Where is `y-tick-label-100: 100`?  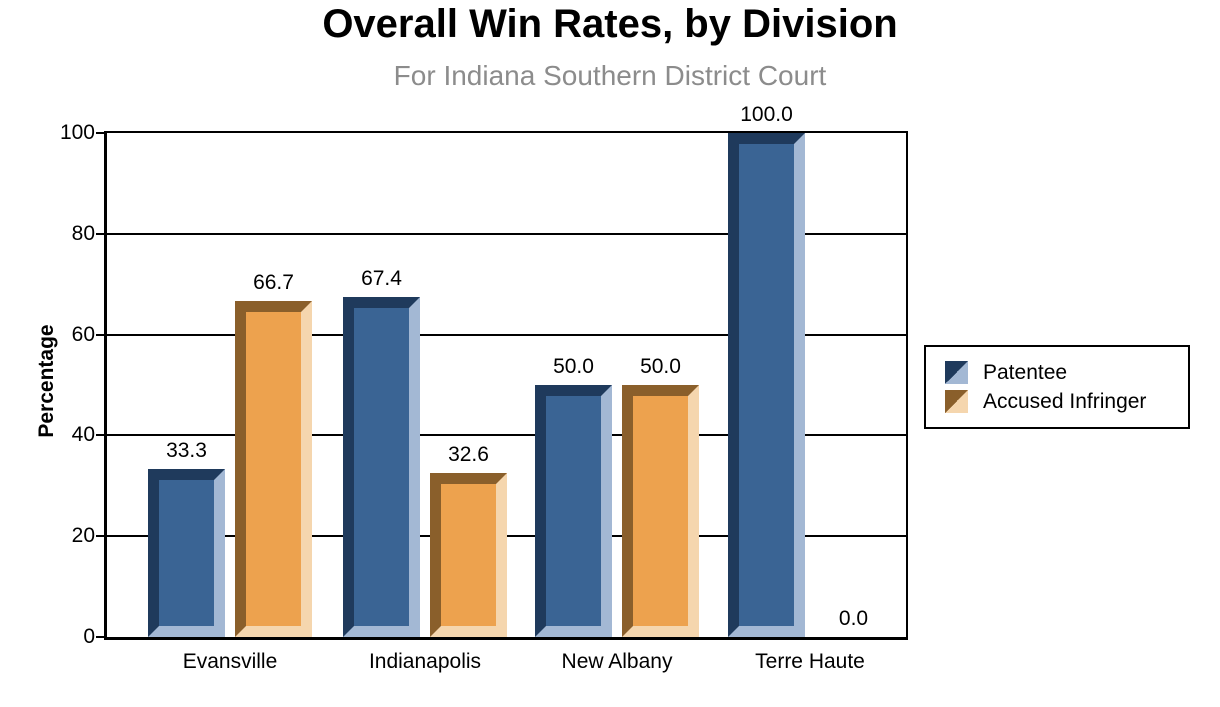
y-tick-label-100: 100 is located at coordinates (77, 132).